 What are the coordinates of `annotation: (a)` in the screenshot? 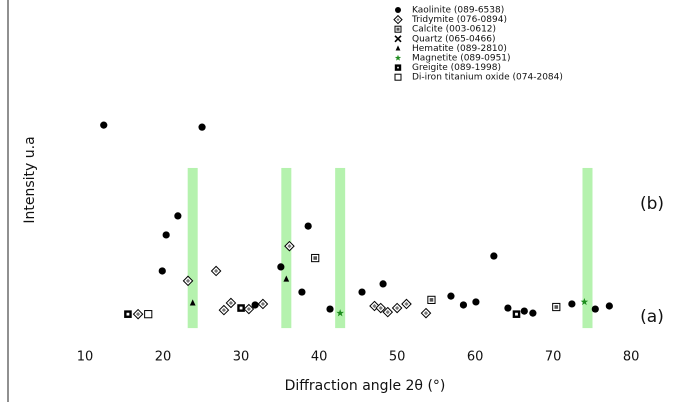 It's located at (652, 317).